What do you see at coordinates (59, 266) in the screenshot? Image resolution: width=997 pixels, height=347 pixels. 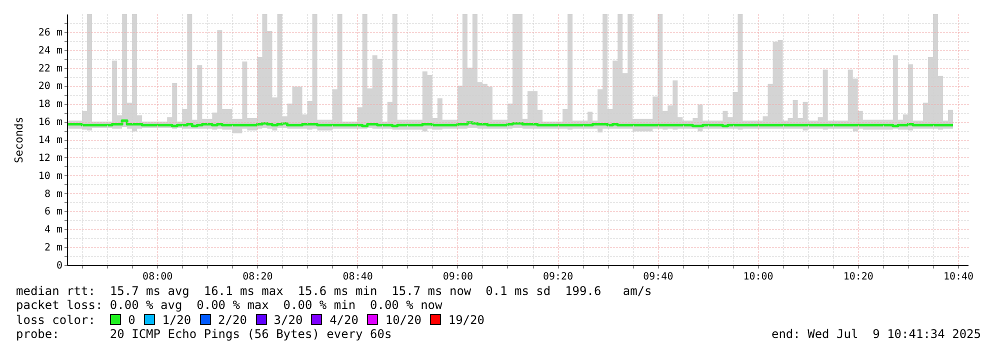 I see `y-tick-label: 0` at bounding box center [59, 266].